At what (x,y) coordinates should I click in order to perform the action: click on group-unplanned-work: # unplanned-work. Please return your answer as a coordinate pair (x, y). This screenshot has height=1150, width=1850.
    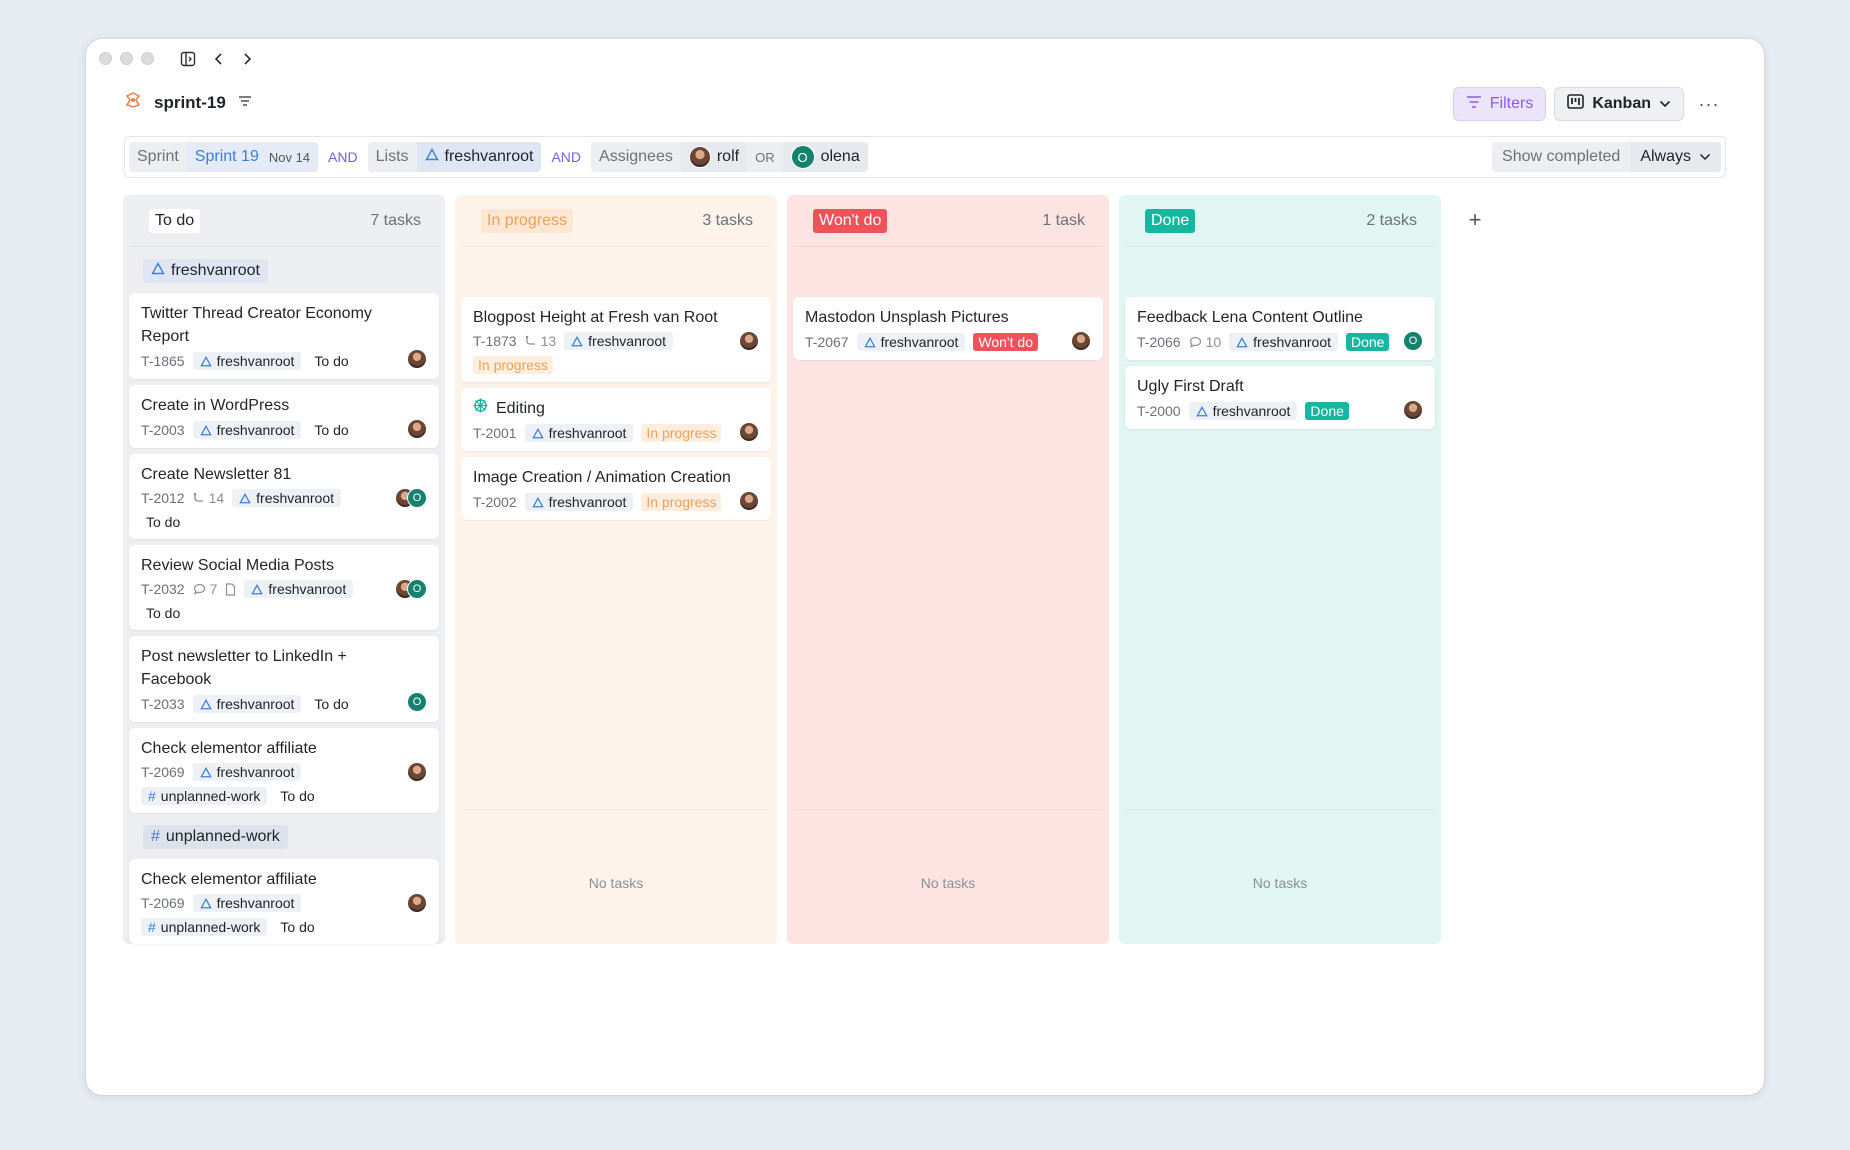
    Looking at the image, I should click on (215, 837).